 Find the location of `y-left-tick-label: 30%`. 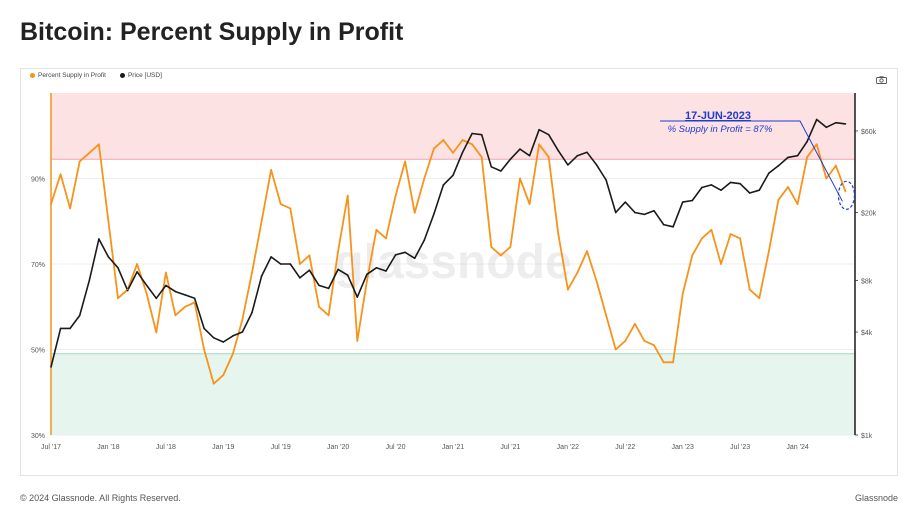

y-left-tick-label: 30% is located at coordinates (38, 436).